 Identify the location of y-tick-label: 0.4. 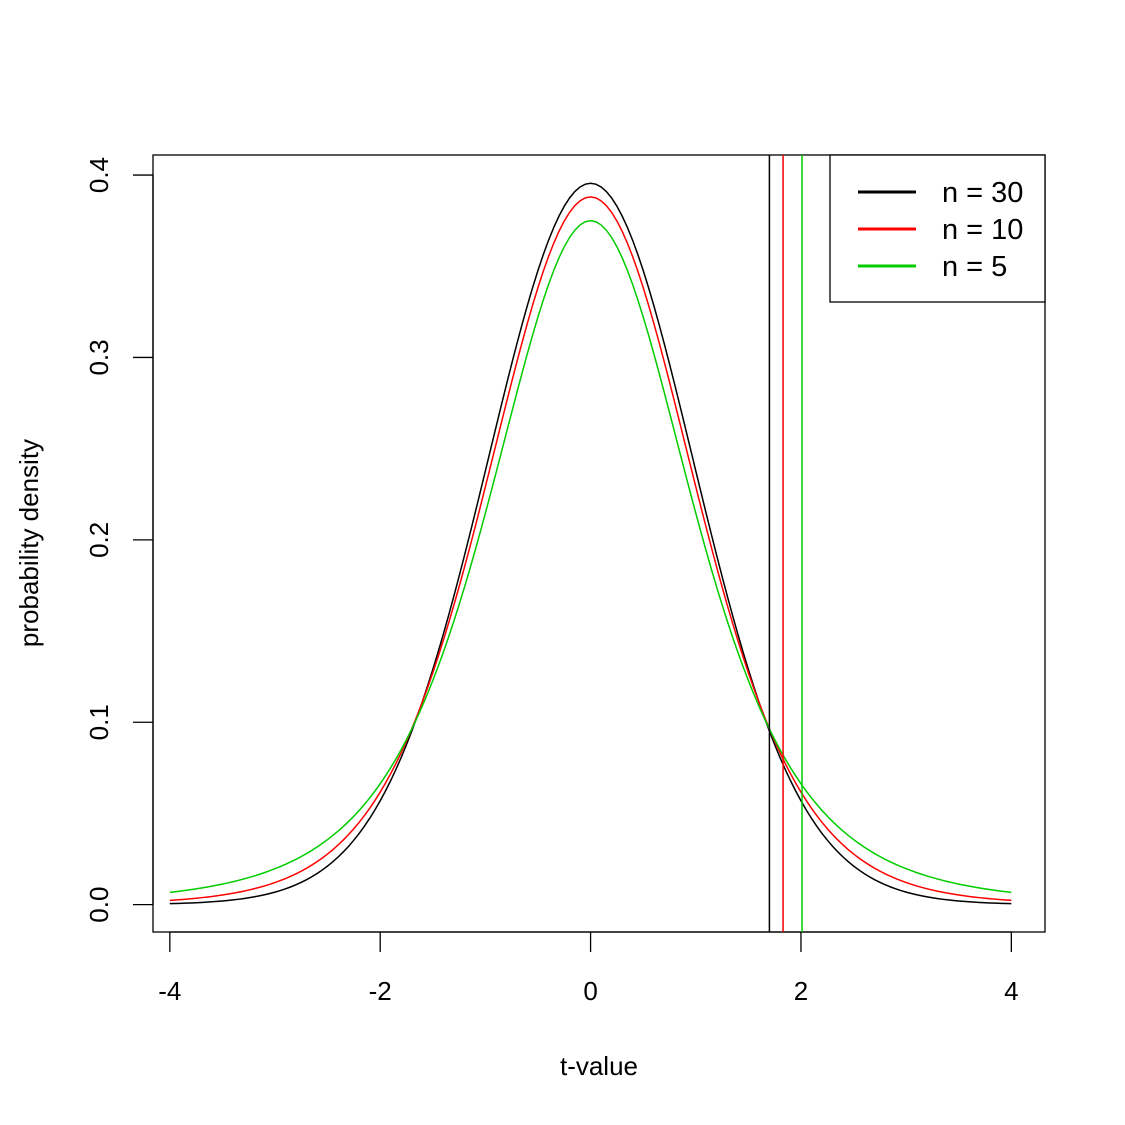
(99, 175).